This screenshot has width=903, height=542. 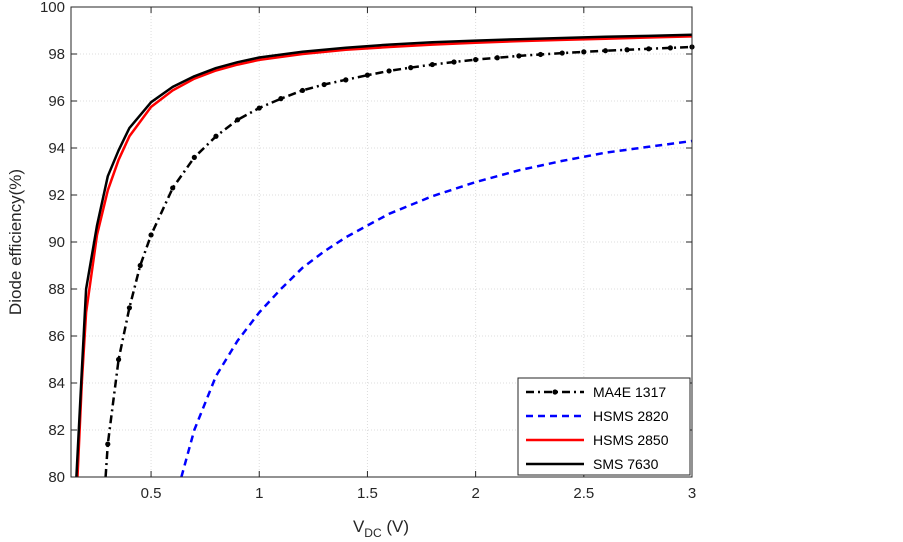 I want to click on y-tick-label: 94, so click(x=56, y=148).